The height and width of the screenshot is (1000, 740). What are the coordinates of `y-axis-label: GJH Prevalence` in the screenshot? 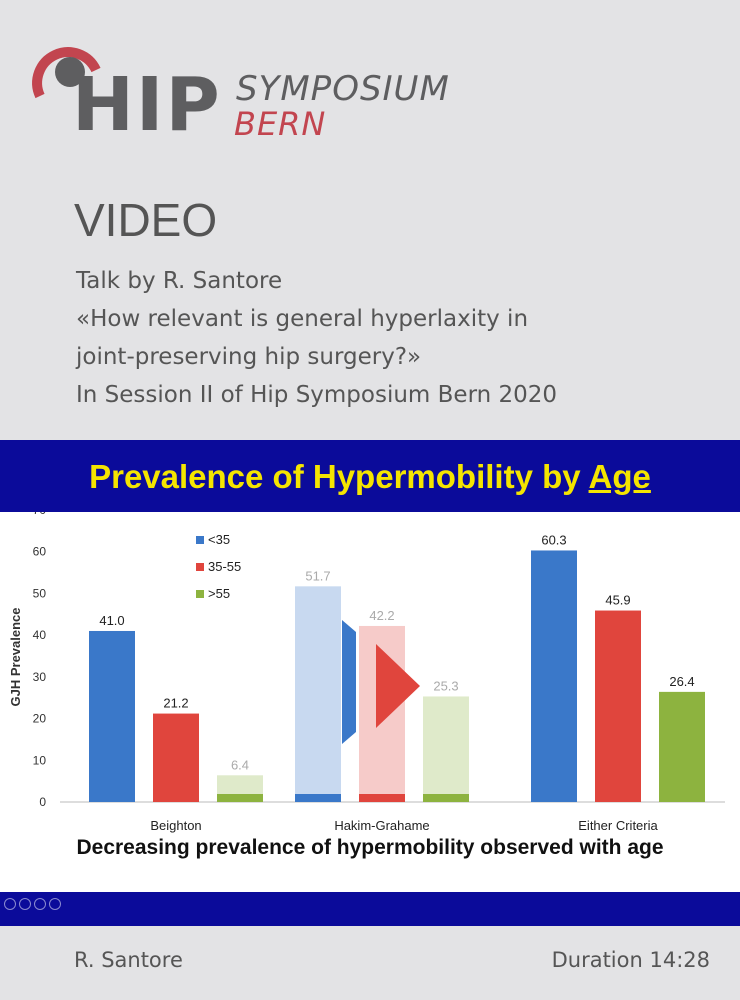 It's located at (15, 656).